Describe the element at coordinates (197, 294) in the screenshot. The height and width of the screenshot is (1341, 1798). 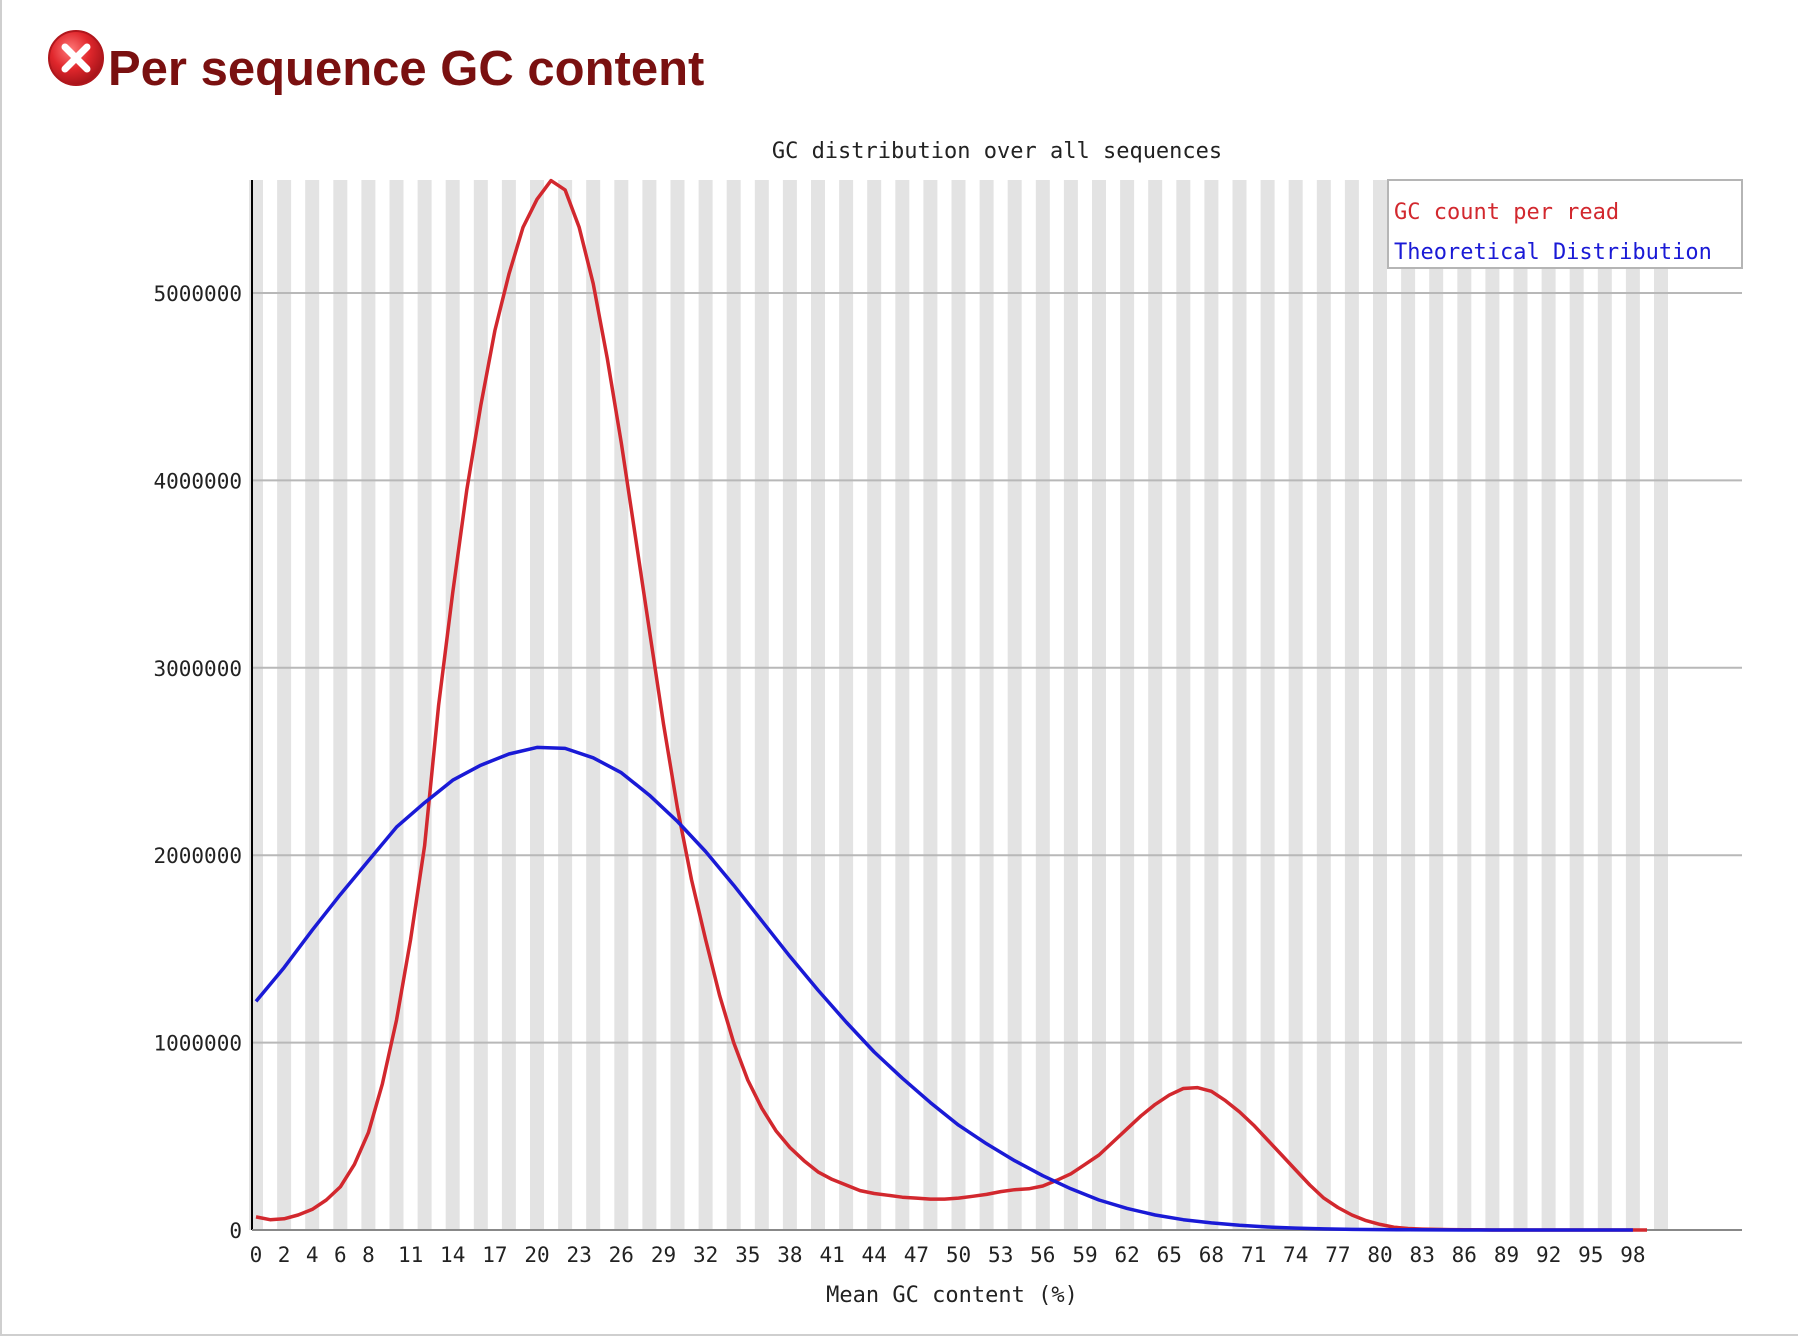
I see `y-tick-label: 5000000` at that location.